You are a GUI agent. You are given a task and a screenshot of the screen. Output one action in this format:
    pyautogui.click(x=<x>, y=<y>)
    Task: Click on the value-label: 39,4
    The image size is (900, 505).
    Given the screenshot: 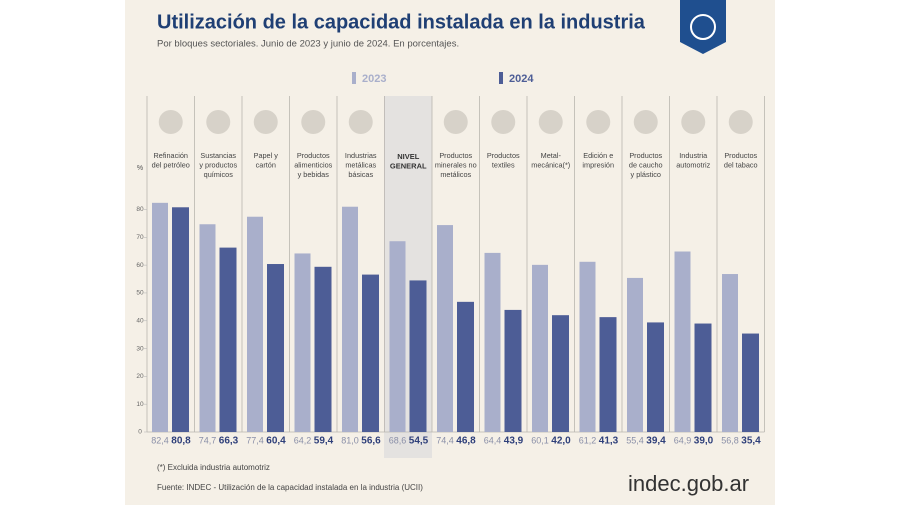 What is the action you would take?
    pyautogui.click(x=656, y=441)
    